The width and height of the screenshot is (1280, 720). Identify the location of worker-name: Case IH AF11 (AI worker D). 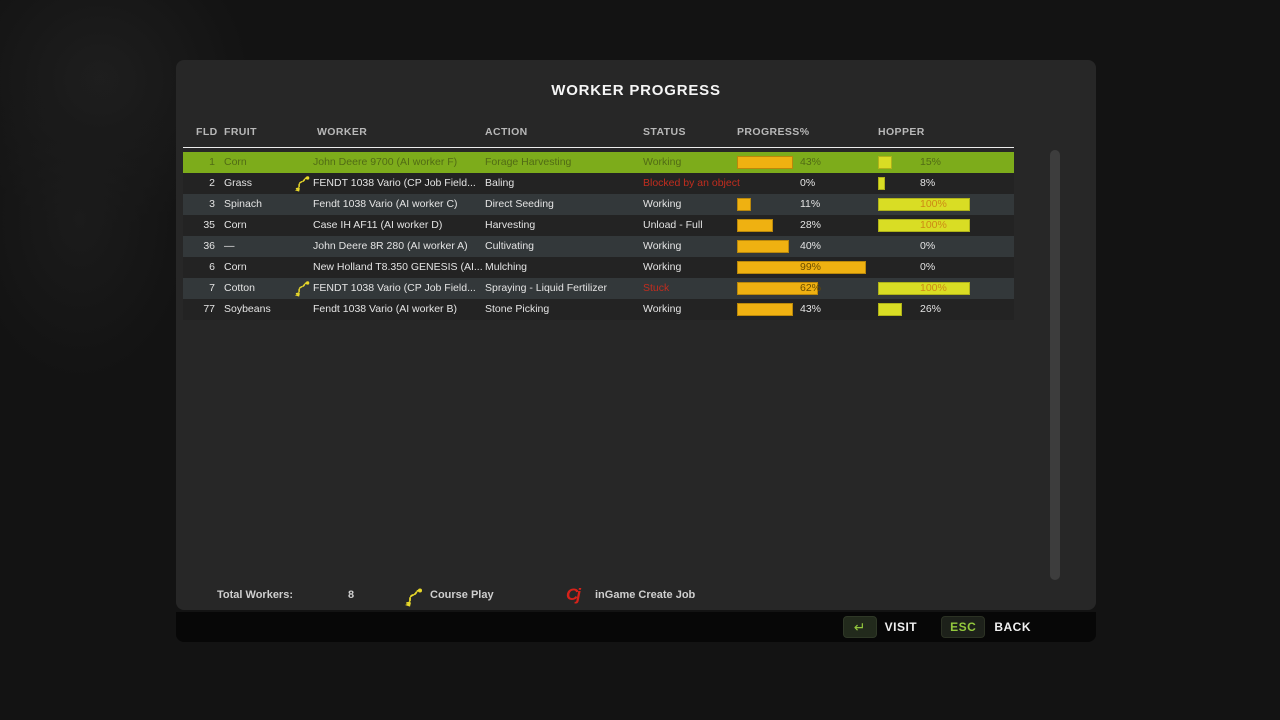
(378, 225).